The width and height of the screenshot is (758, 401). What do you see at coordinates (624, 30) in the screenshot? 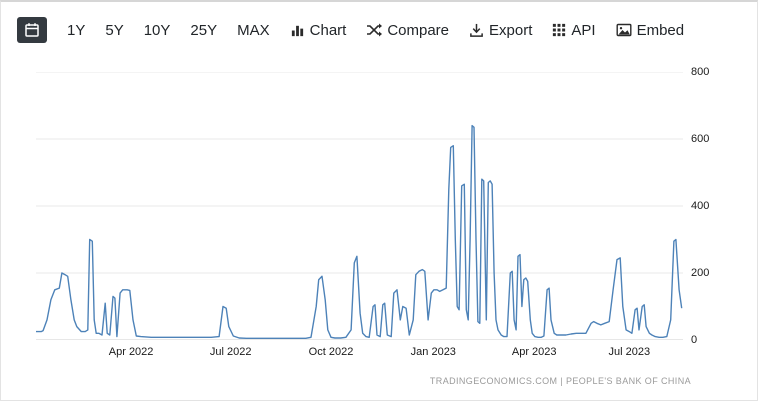
I see `image-icon` at bounding box center [624, 30].